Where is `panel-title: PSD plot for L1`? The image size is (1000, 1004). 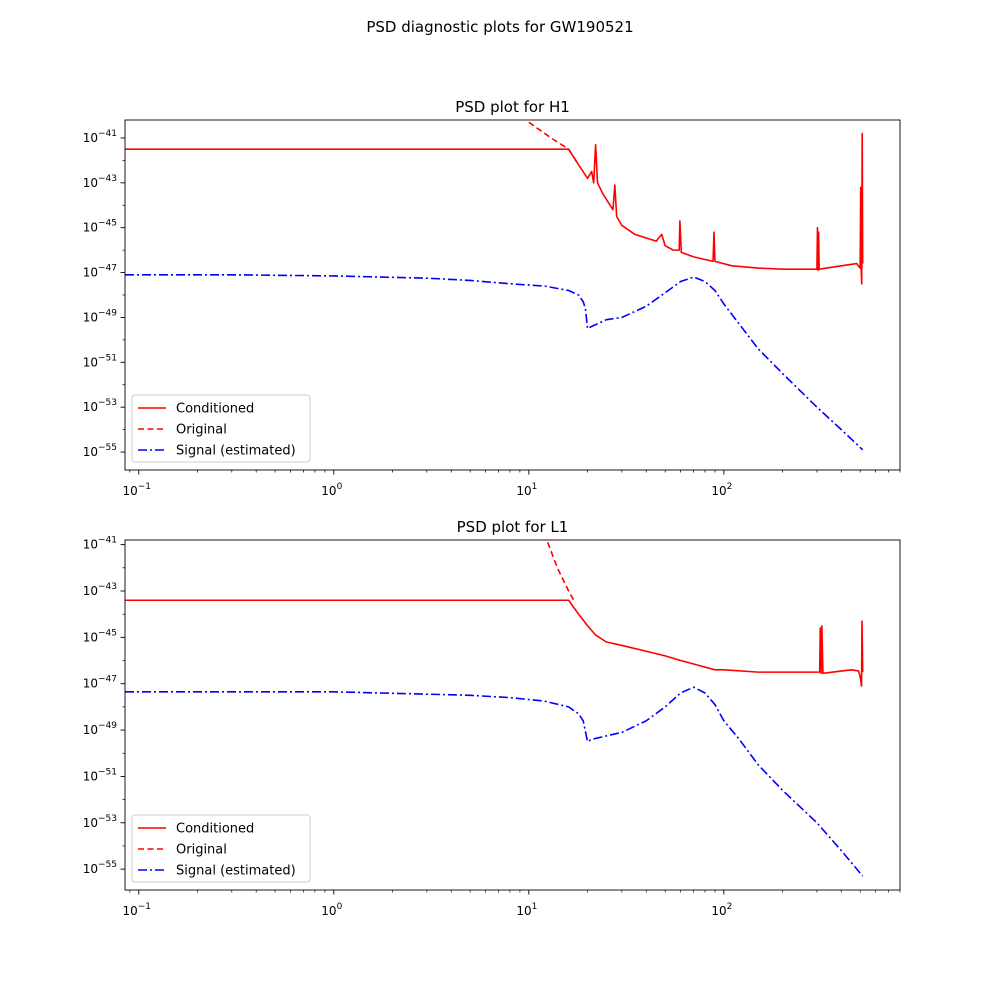
panel-title: PSD plot for L1 is located at coordinates (513, 527).